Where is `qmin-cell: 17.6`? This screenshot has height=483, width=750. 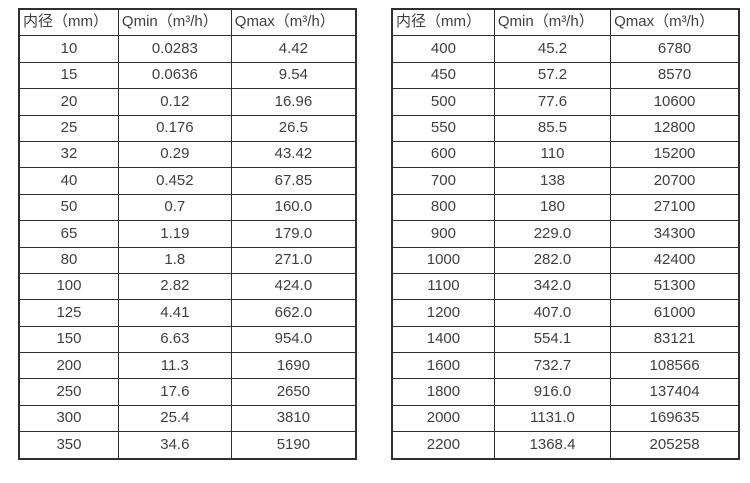
qmin-cell: 17.6 is located at coordinates (174, 392).